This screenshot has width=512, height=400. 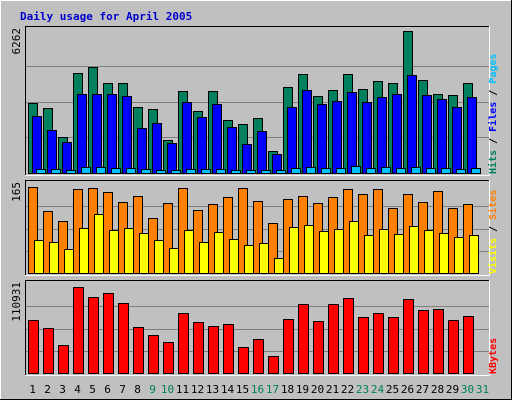 What do you see at coordinates (62, 389) in the screenshot?
I see `x-tick-label: 3` at bounding box center [62, 389].